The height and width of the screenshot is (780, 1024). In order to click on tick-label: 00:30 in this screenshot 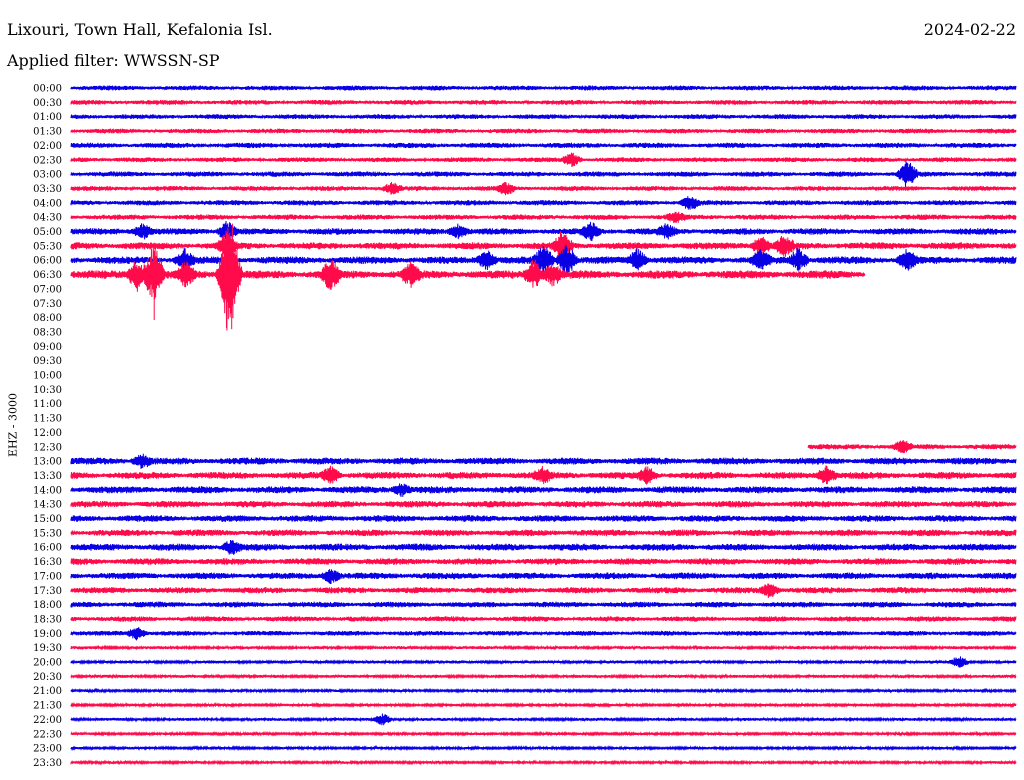, I will do `click(47, 103)`.